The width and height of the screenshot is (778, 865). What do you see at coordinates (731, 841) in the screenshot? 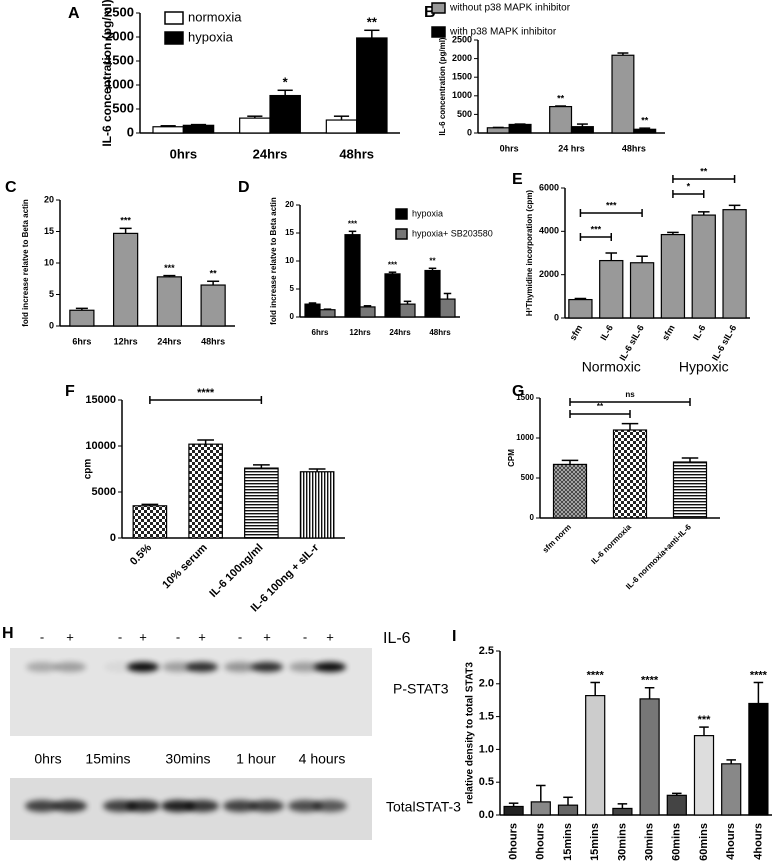
I see `x-tick-label: 4hours` at bounding box center [731, 841].